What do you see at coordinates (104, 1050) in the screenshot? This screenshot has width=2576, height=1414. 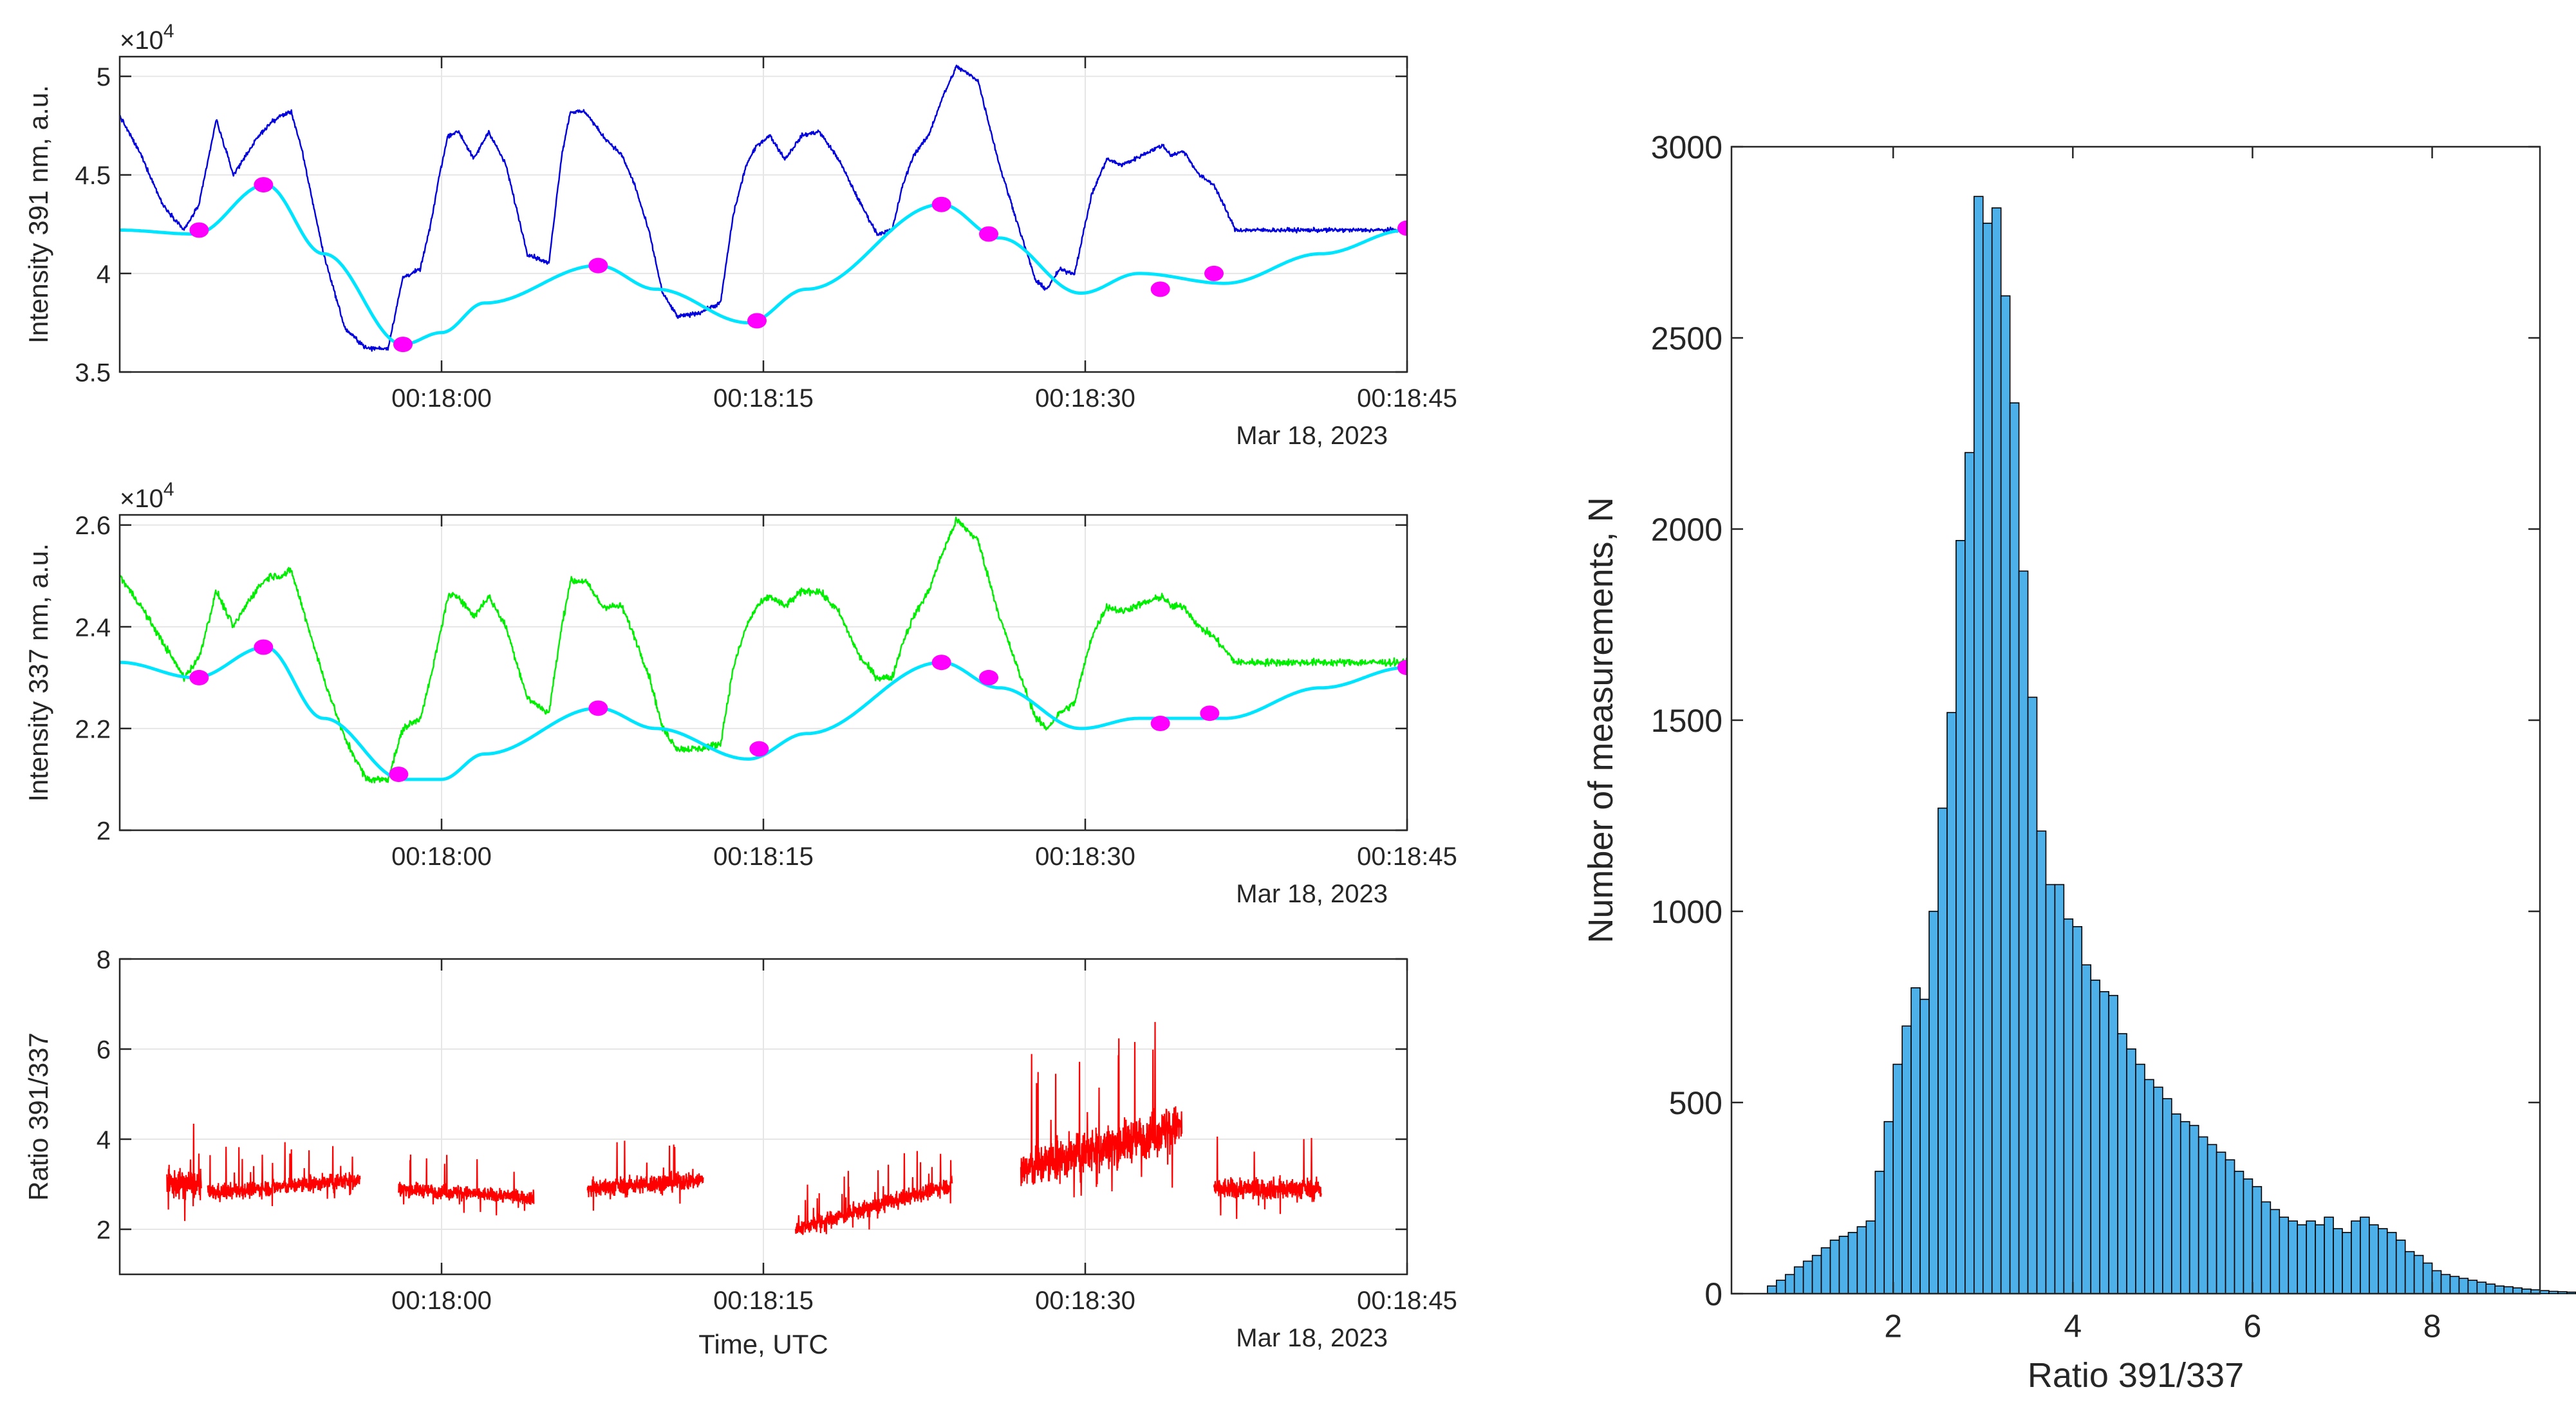 I see `panel-ratio-ytick-label-2: 6` at bounding box center [104, 1050].